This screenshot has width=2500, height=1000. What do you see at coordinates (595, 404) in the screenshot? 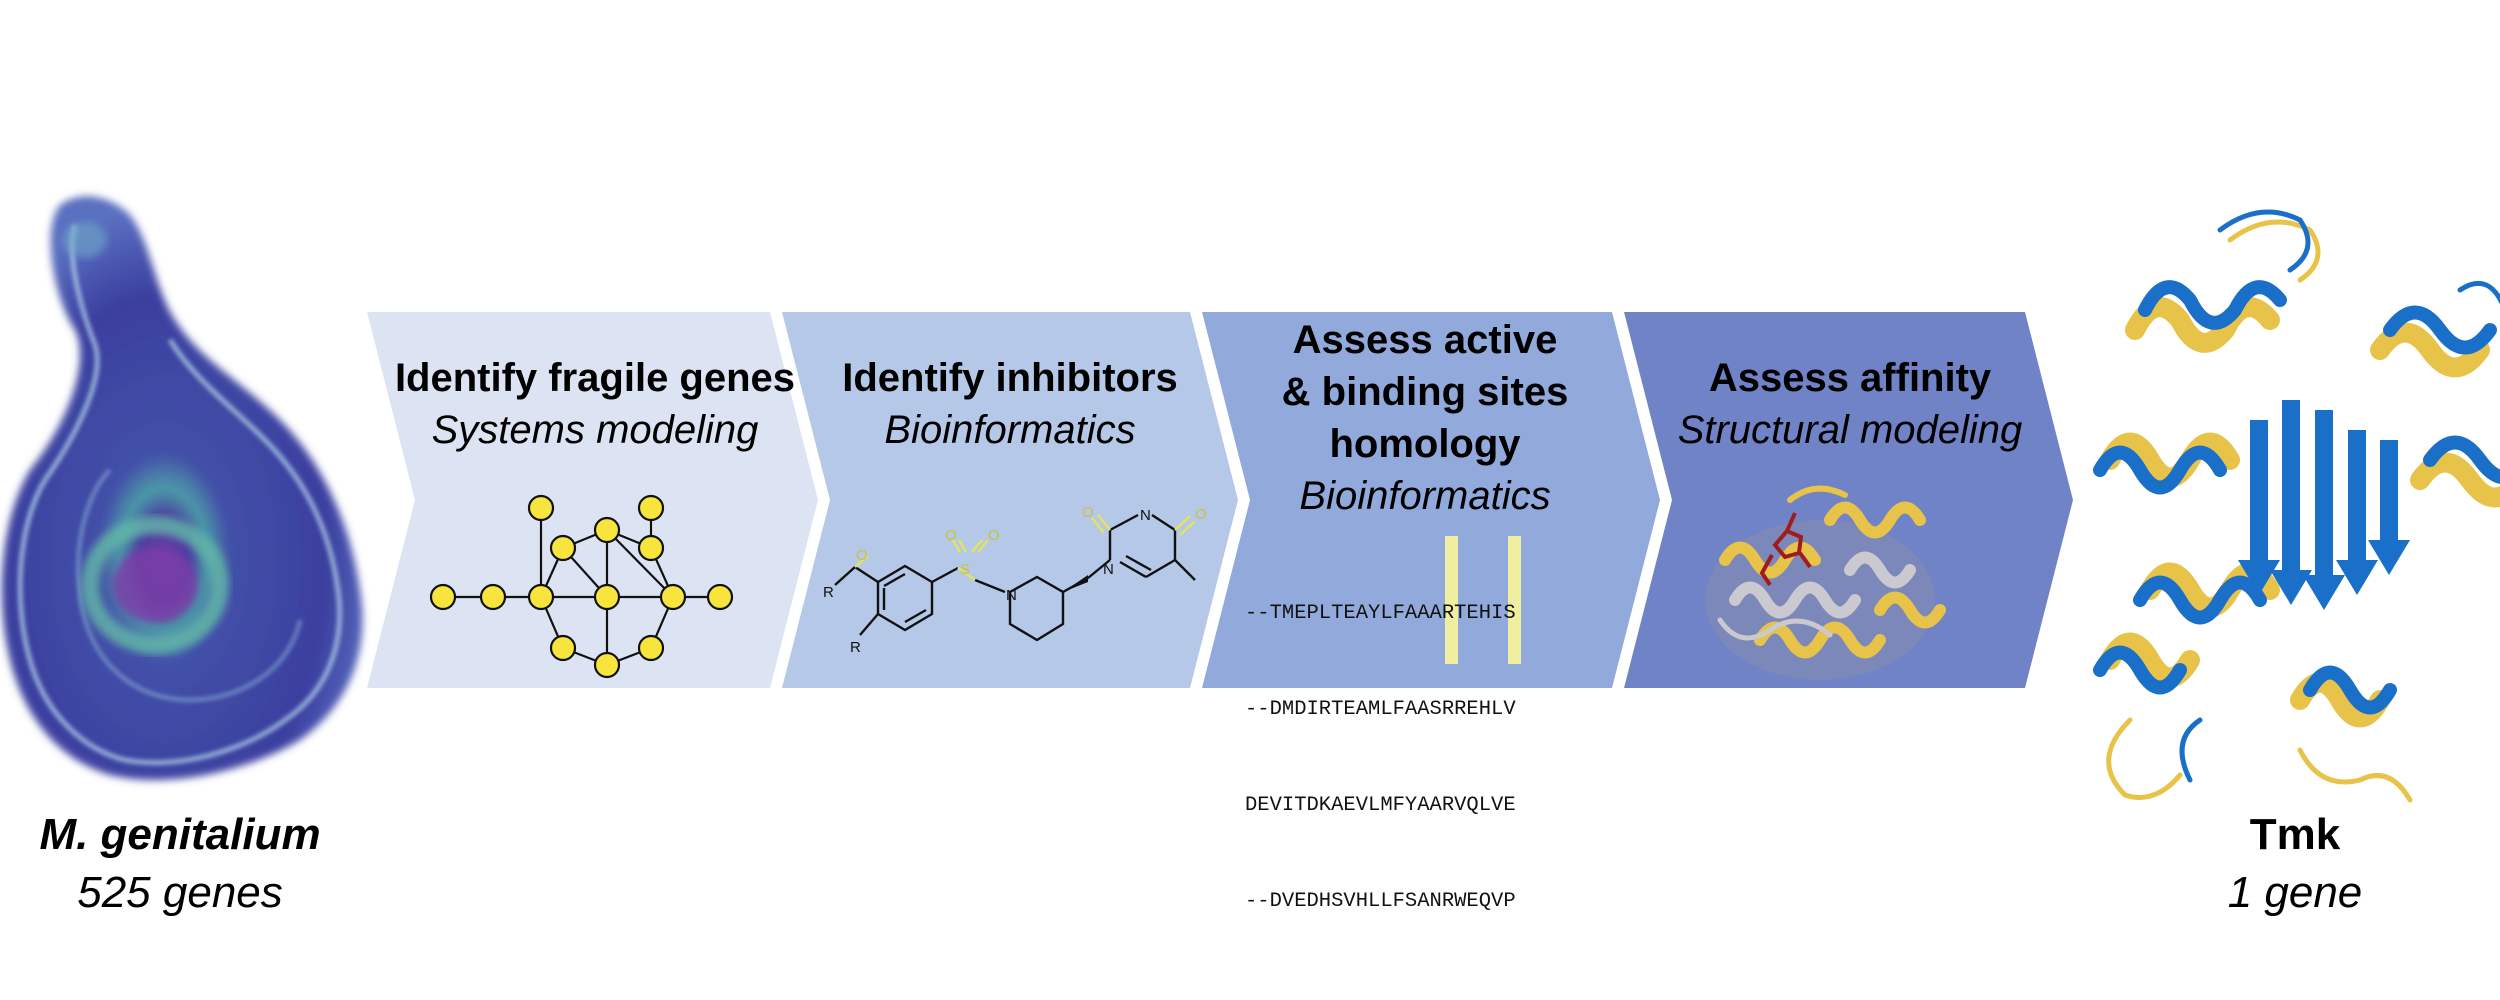
I see `step-1-text: Identify fragile genes Systems modeling` at bounding box center [595, 404].